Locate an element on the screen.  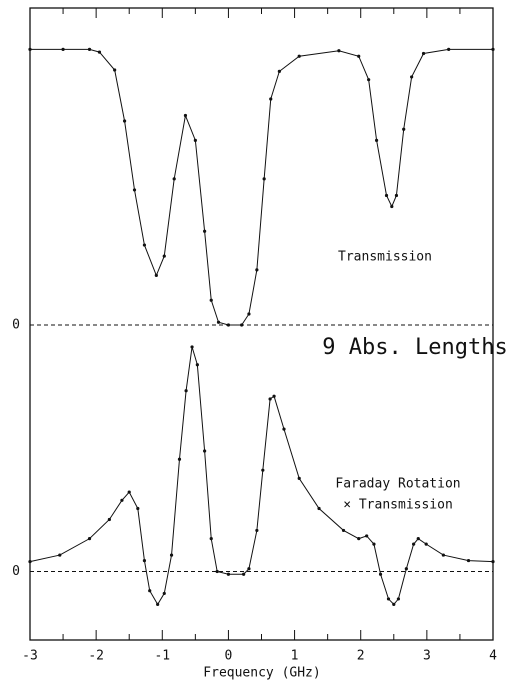
x-tick-label: 4 is located at coordinates (493, 656).